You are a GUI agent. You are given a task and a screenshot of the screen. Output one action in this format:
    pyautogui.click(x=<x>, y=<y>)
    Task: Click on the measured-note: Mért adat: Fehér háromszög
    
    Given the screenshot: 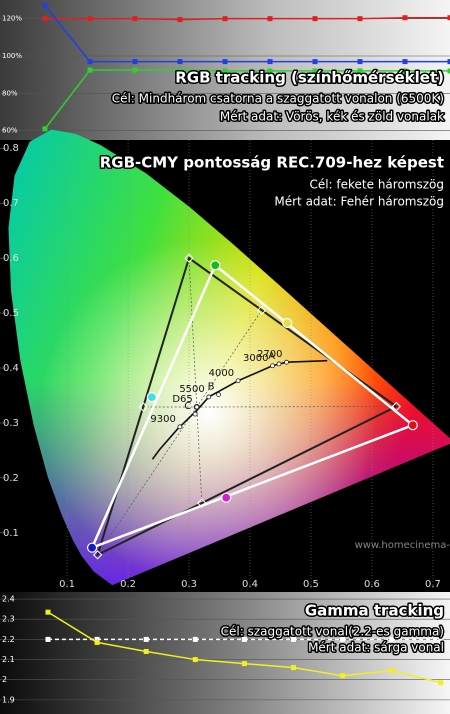 What is the action you would take?
    pyautogui.click(x=359, y=202)
    